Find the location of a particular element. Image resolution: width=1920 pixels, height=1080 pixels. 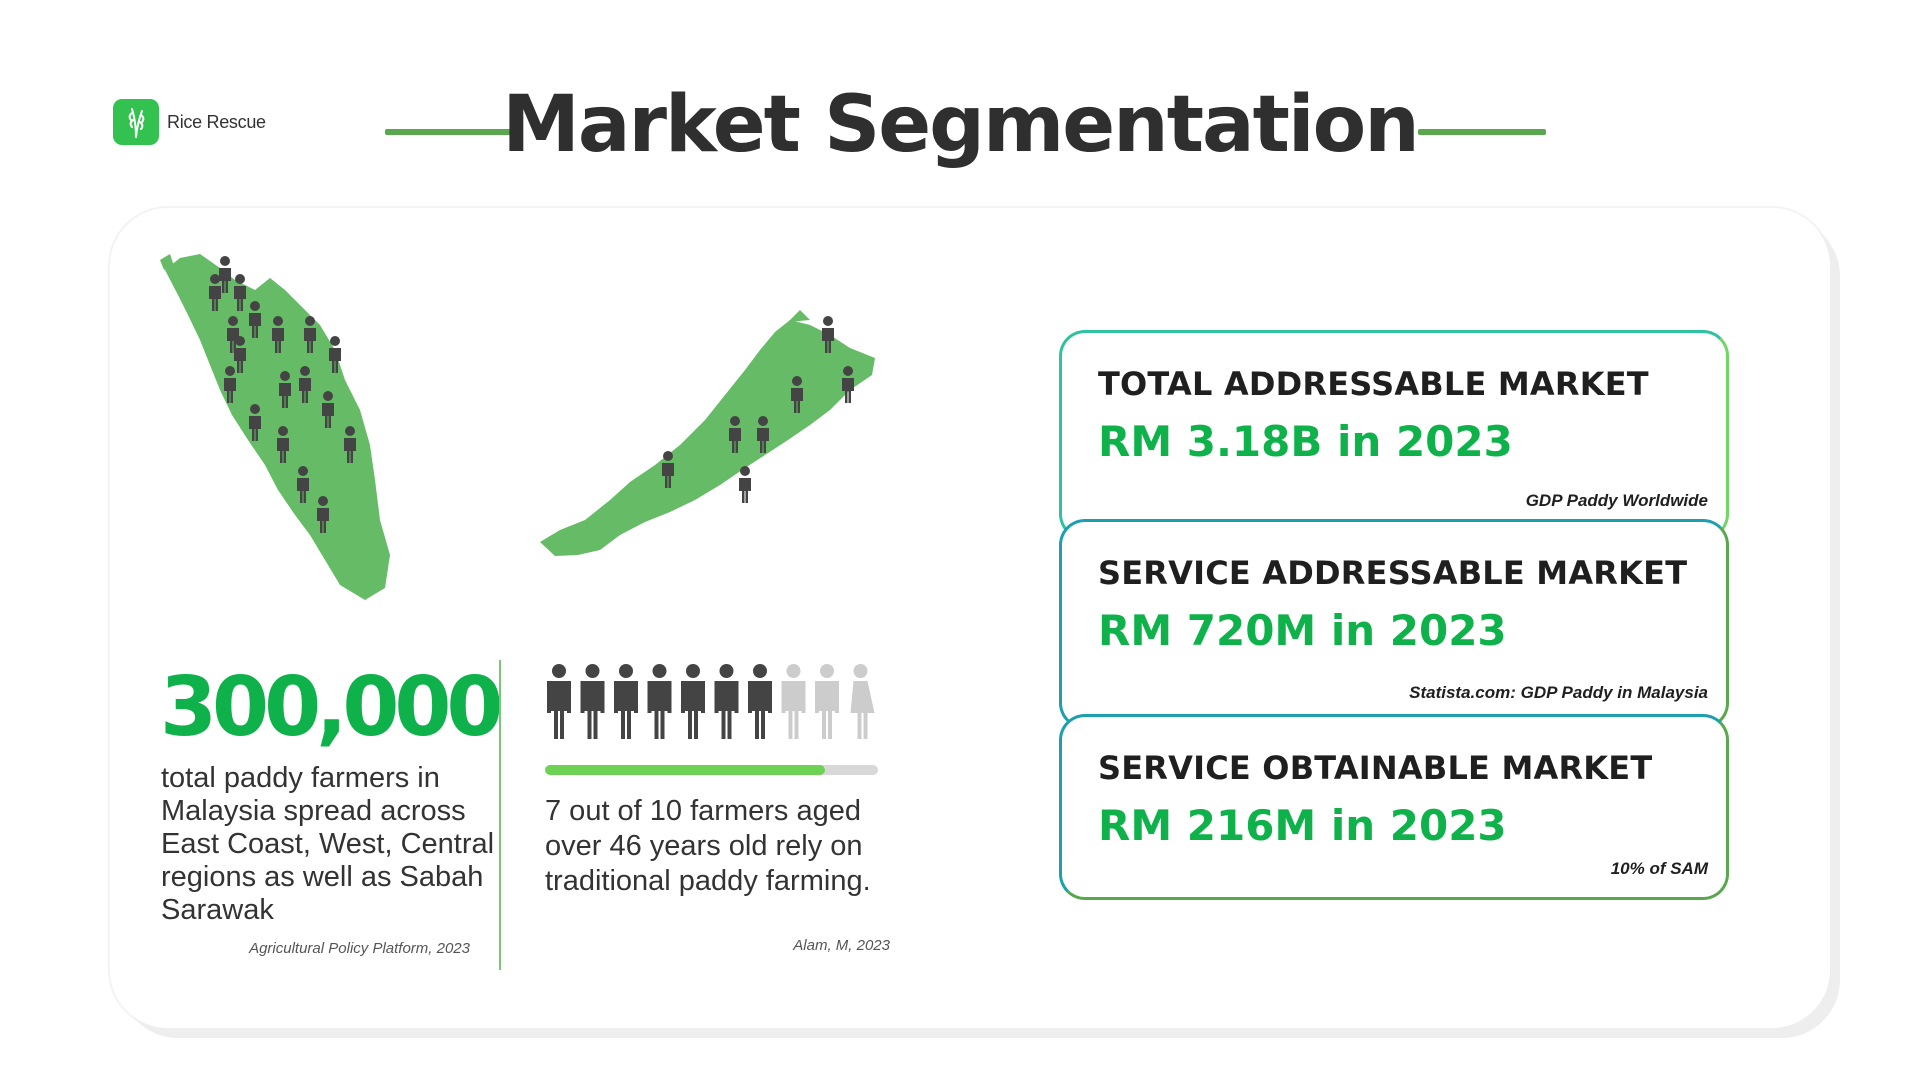

som-value: RM 216M in 2023 is located at coordinates (1302, 825).